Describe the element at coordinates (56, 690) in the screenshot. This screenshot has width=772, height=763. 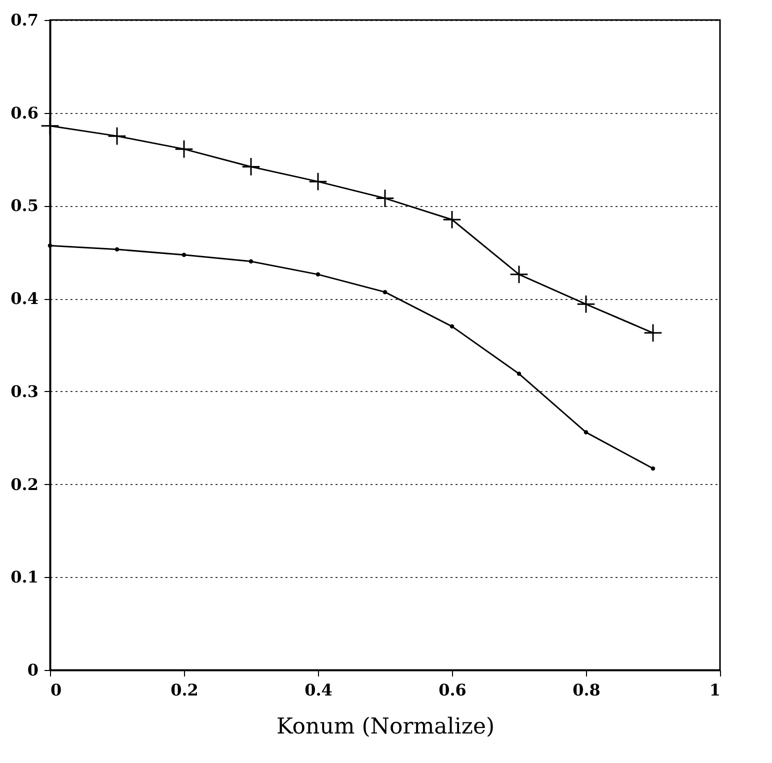
I see `x-tick-label: 0` at that location.